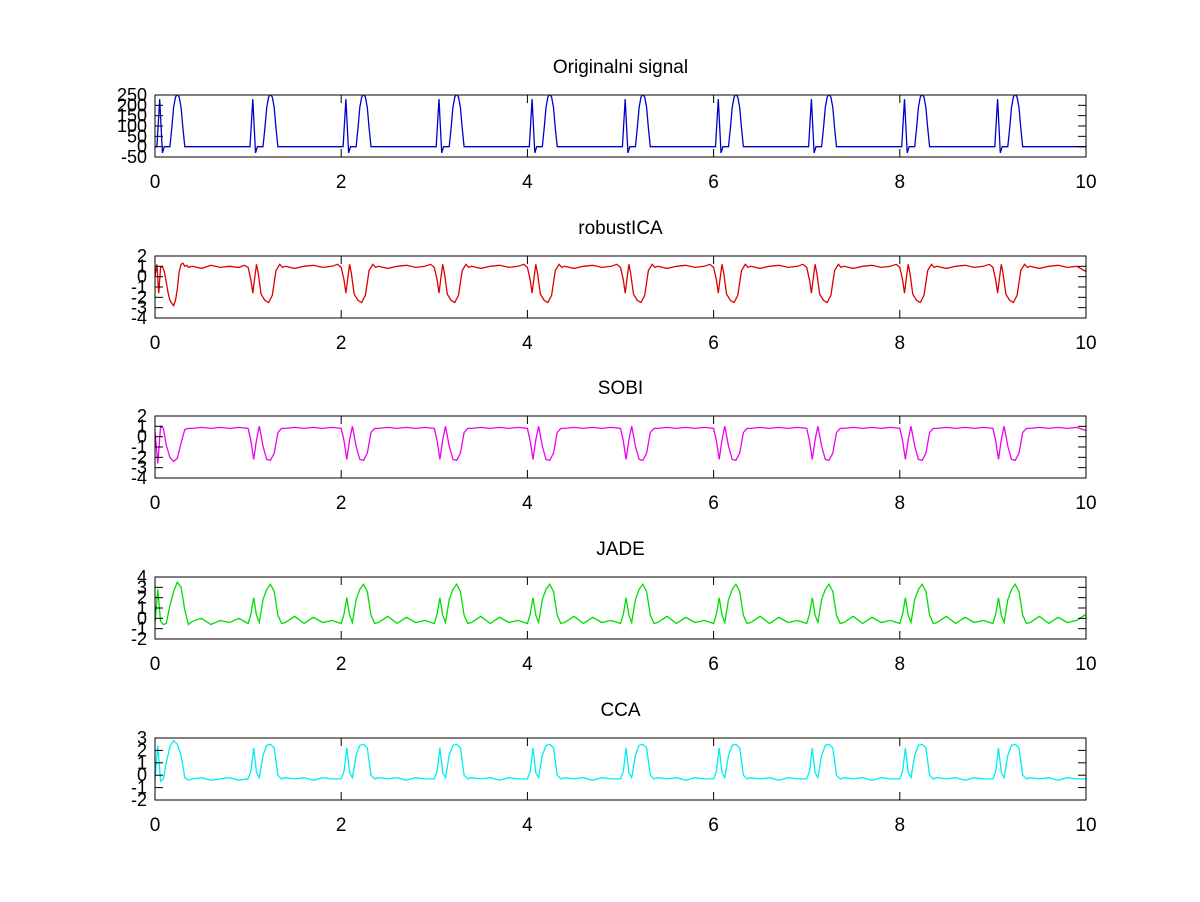 The image size is (1200, 902). What do you see at coordinates (132, 95) in the screenshot?
I see `y-tick-label: 250` at bounding box center [132, 95].